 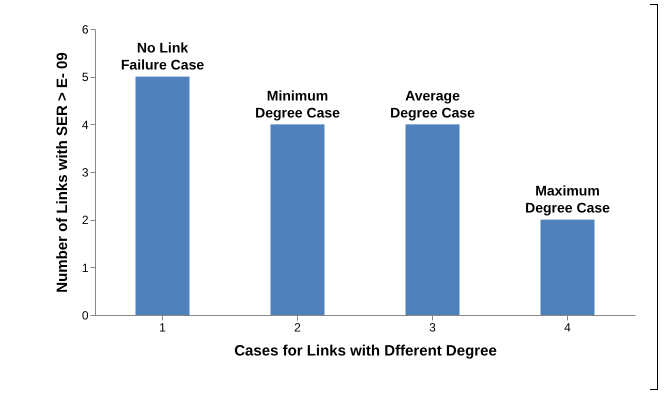 What do you see at coordinates (85, 220) in the screenshot?
I see `y-tick-label: 2` at bounding box center [85, 220].